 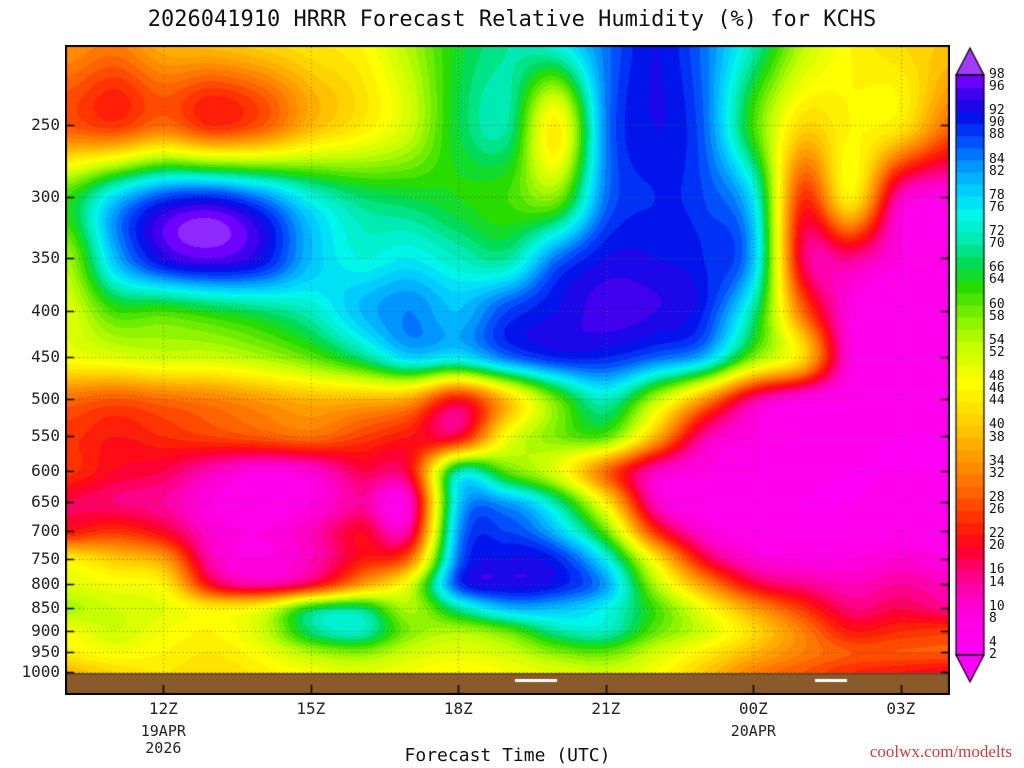 What do you see at coordinates (45, 502) in the screenshot?
I see `y-tick-label: 650` at bounding box center [45, 502].